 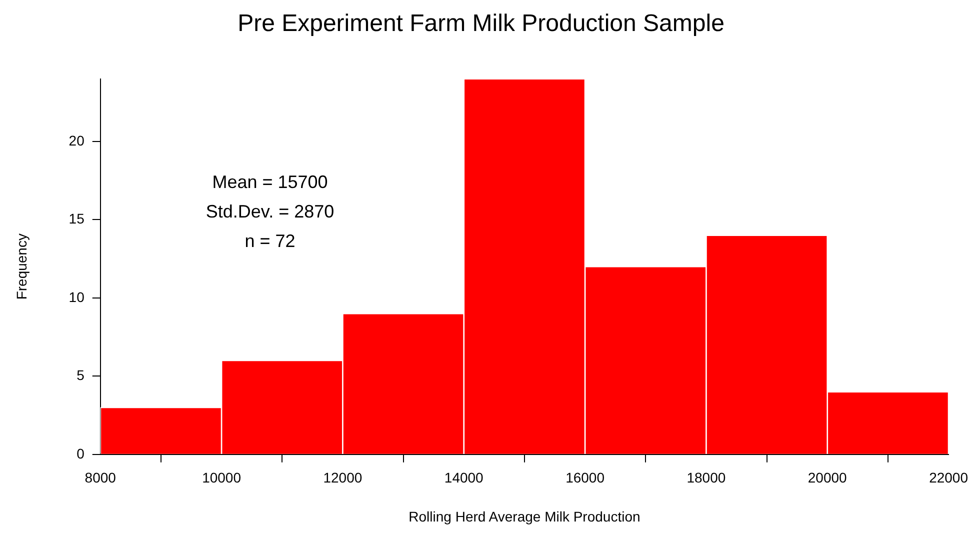 I want to click on y-tick-label: 20, so click(x=76, y=140).